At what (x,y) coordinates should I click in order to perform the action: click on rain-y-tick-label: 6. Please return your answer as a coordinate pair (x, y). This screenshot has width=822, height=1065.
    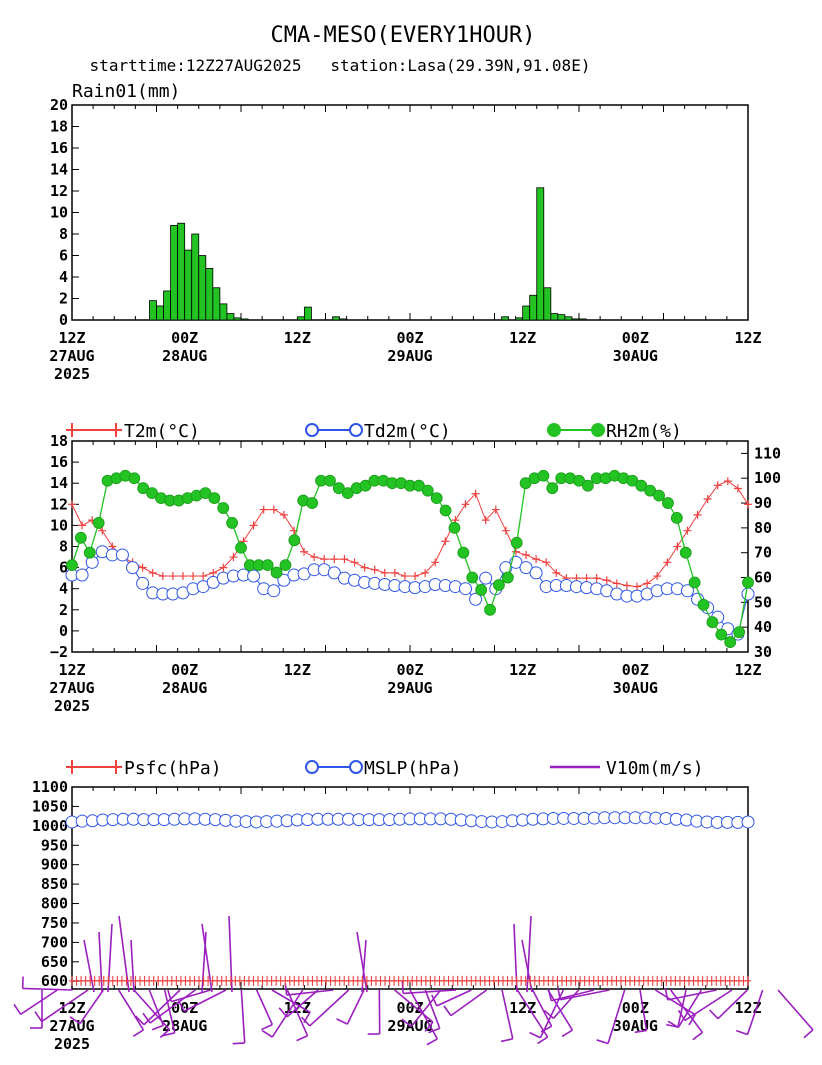
    Looking at the image, I should click on (63, 256).